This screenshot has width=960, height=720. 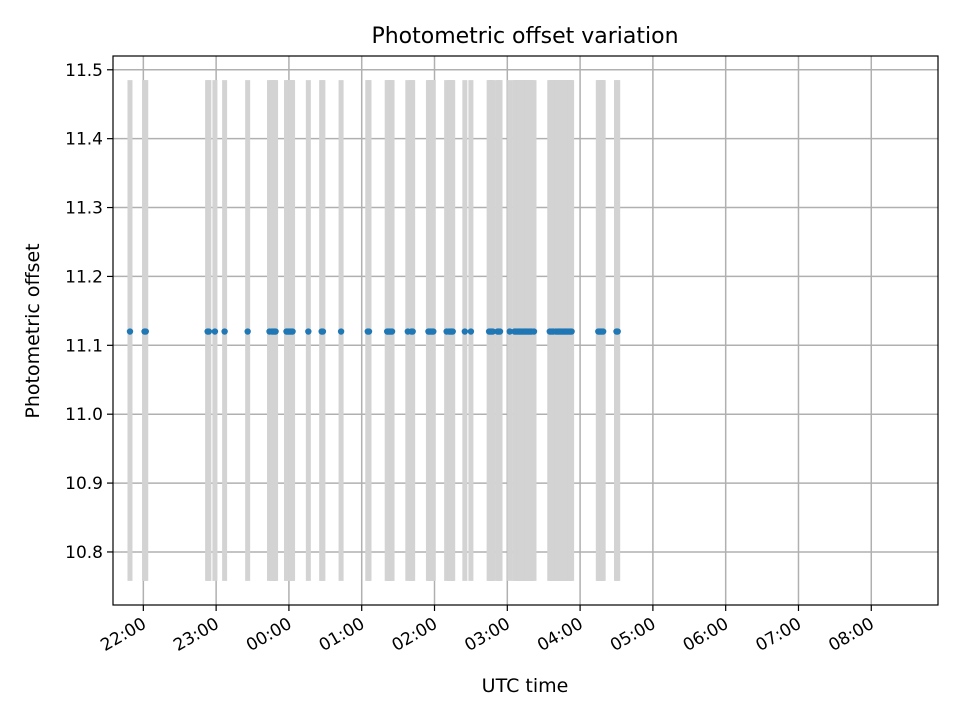 What do you see at coordinates (84, 71) in the screenshot?
I see `y-tick-label: 11.5` at bounding box center [84, 71].